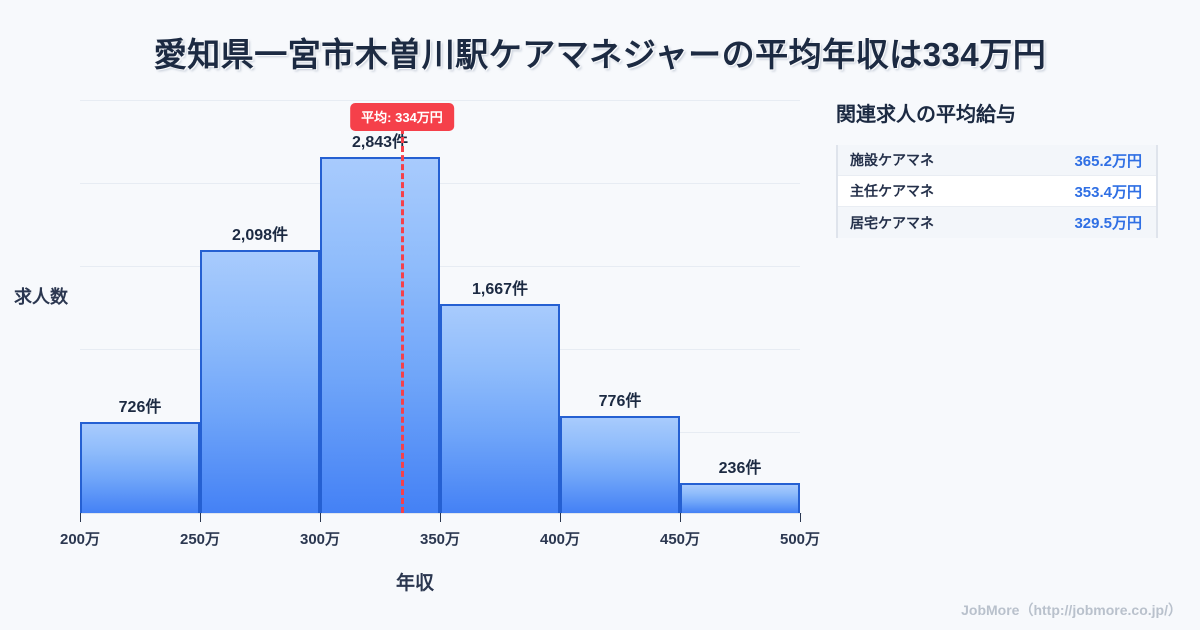 This screenshot has width=1200, height=630. I want to click on table-row: 主任ケアマネ 353.4万円, so click(997, 191).